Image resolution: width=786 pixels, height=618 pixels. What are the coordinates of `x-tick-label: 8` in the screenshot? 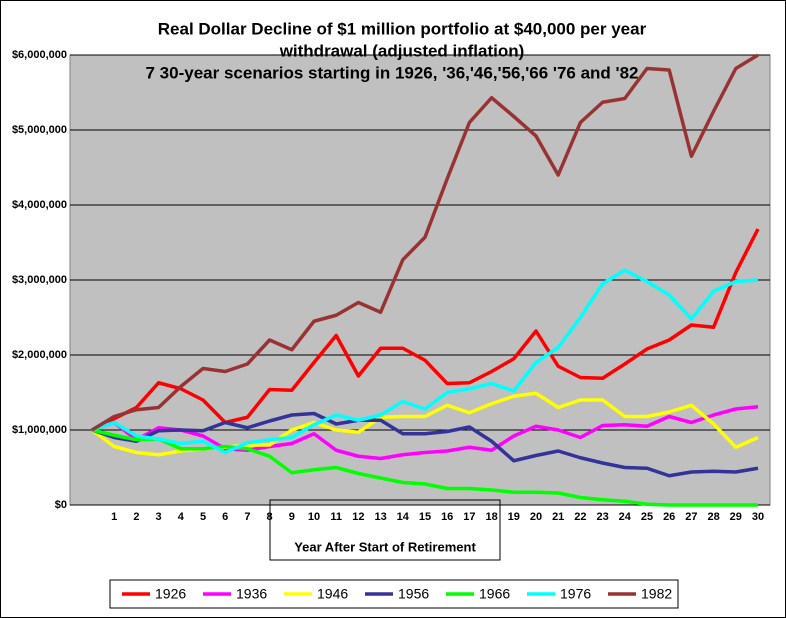 It's located at (270, 517).